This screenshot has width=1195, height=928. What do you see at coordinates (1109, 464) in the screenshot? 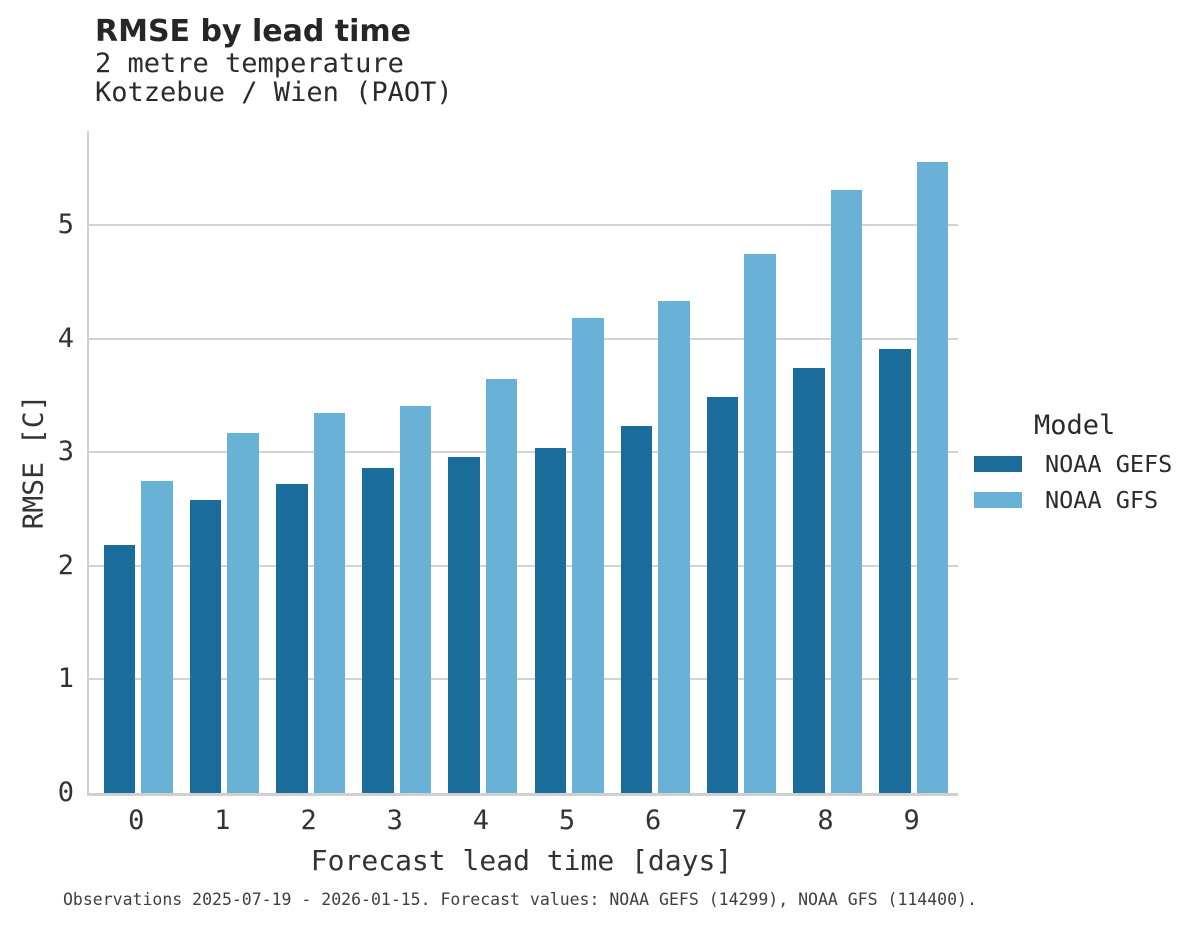
I see `legend-label-noaa-gefs: NOAA GEFS` at bounding box center [1109, 464].